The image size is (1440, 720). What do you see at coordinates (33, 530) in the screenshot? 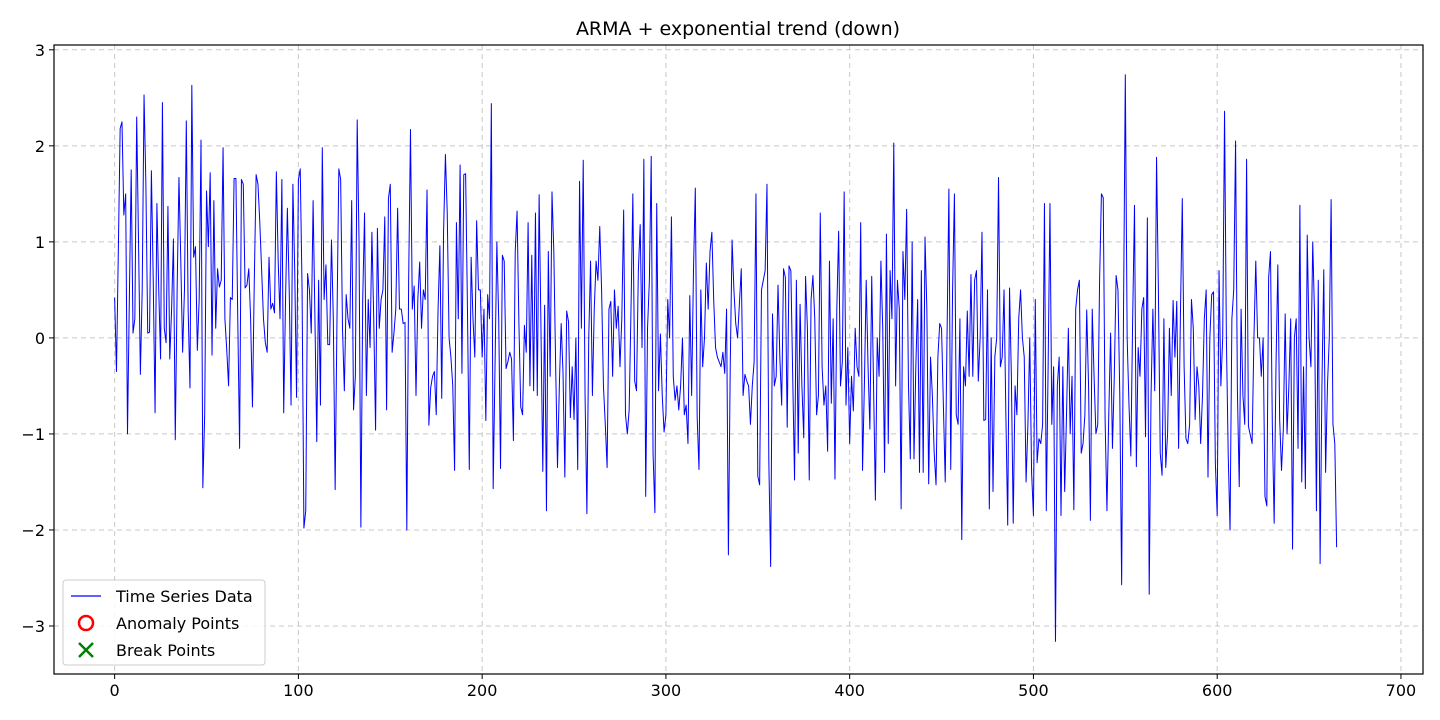
I see `y-tick-label: −2` at bounding box center [33, 530].